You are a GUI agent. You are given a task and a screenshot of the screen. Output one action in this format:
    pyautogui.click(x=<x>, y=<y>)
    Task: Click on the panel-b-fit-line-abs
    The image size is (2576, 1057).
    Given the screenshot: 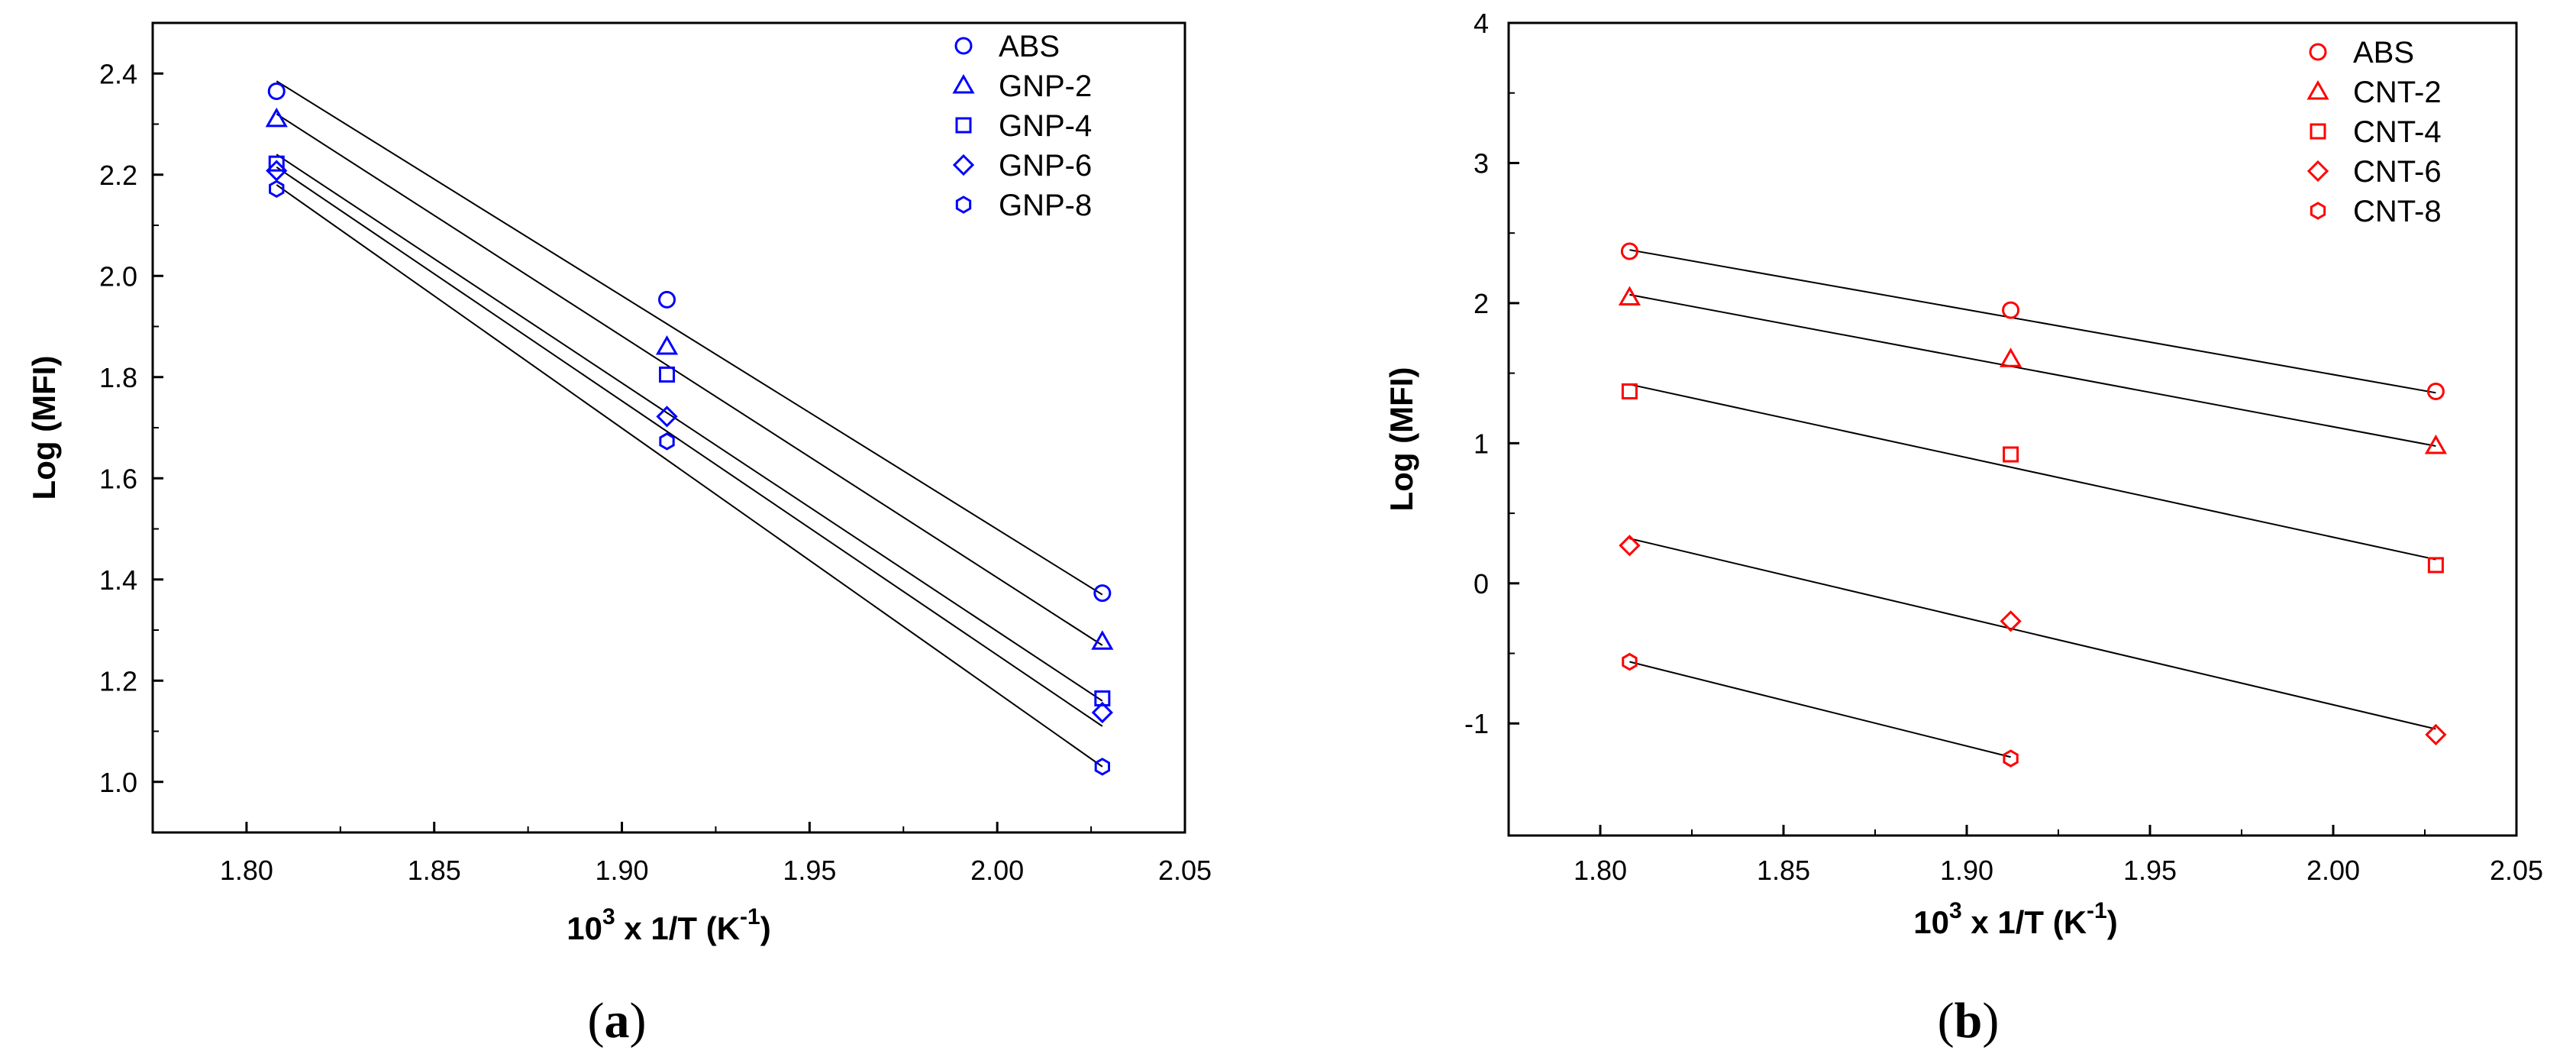 What is the action you would take?
    pyautogui.click(x=2032, y=322)
    